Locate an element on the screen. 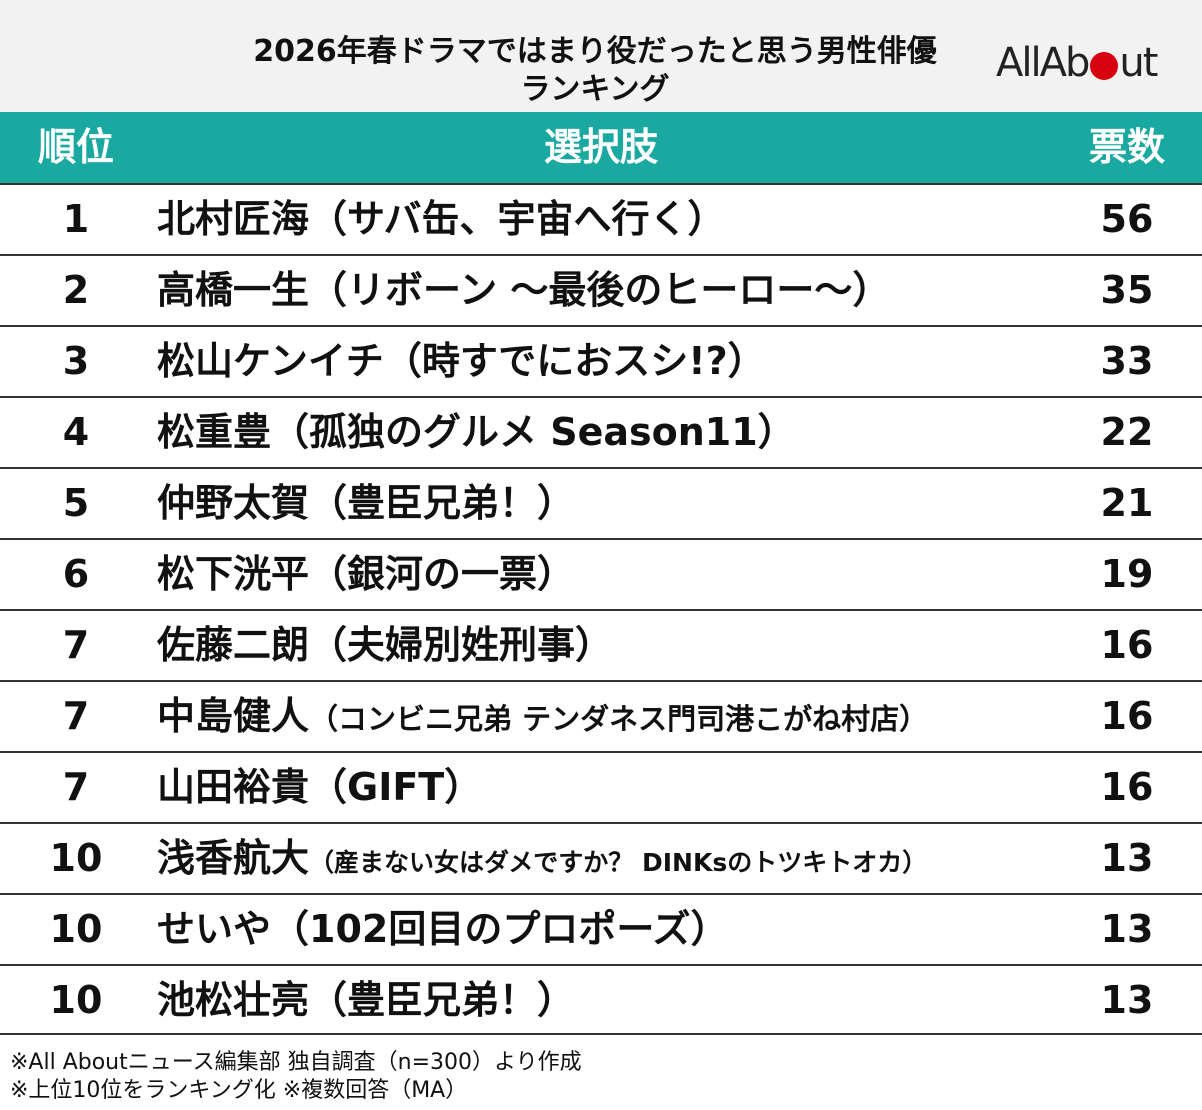 This screenshot has height=1110, width=1202. choice: 山田裕貴（GIFT） is located at coordinates (319, 787).